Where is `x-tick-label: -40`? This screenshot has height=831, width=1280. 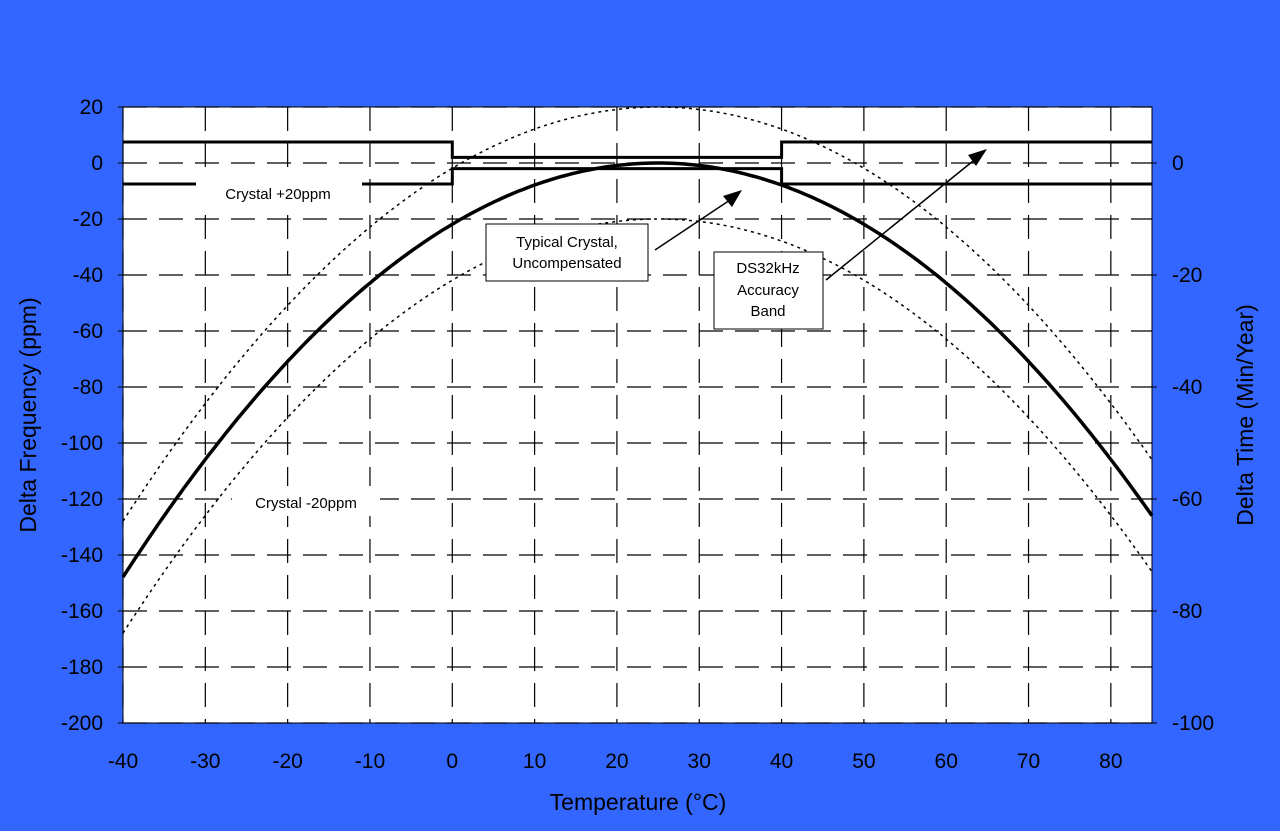
x-tick-label: -40 is located at coordinates (123, 761).